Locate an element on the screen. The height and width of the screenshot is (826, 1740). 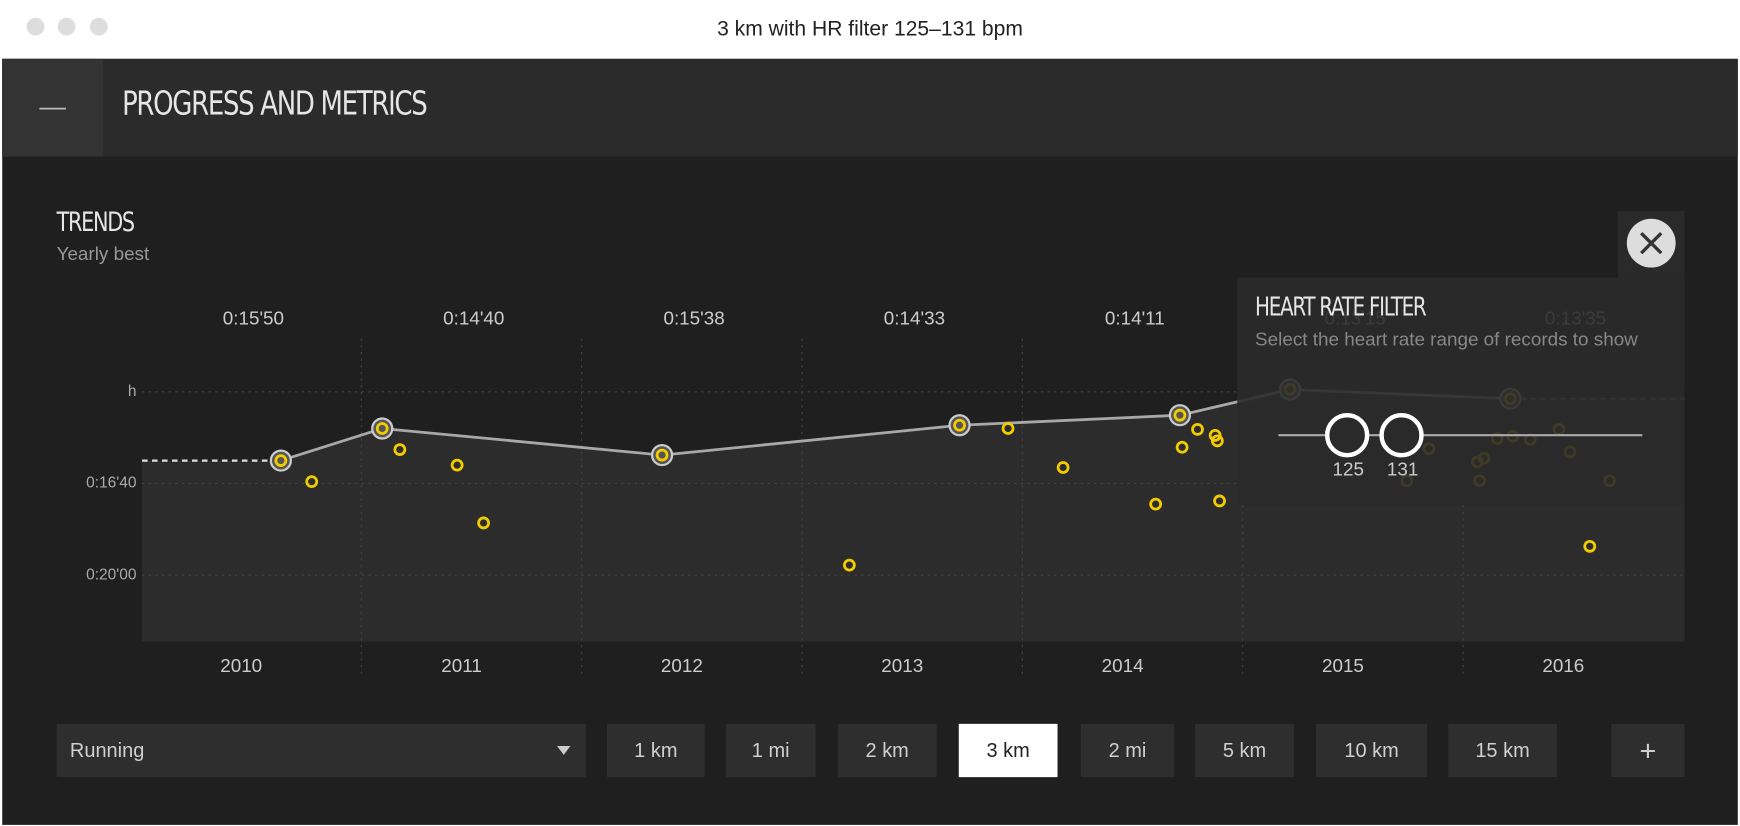
hr-filter-title: HEART RATE FILTER is located at coordinates (1341, 307).